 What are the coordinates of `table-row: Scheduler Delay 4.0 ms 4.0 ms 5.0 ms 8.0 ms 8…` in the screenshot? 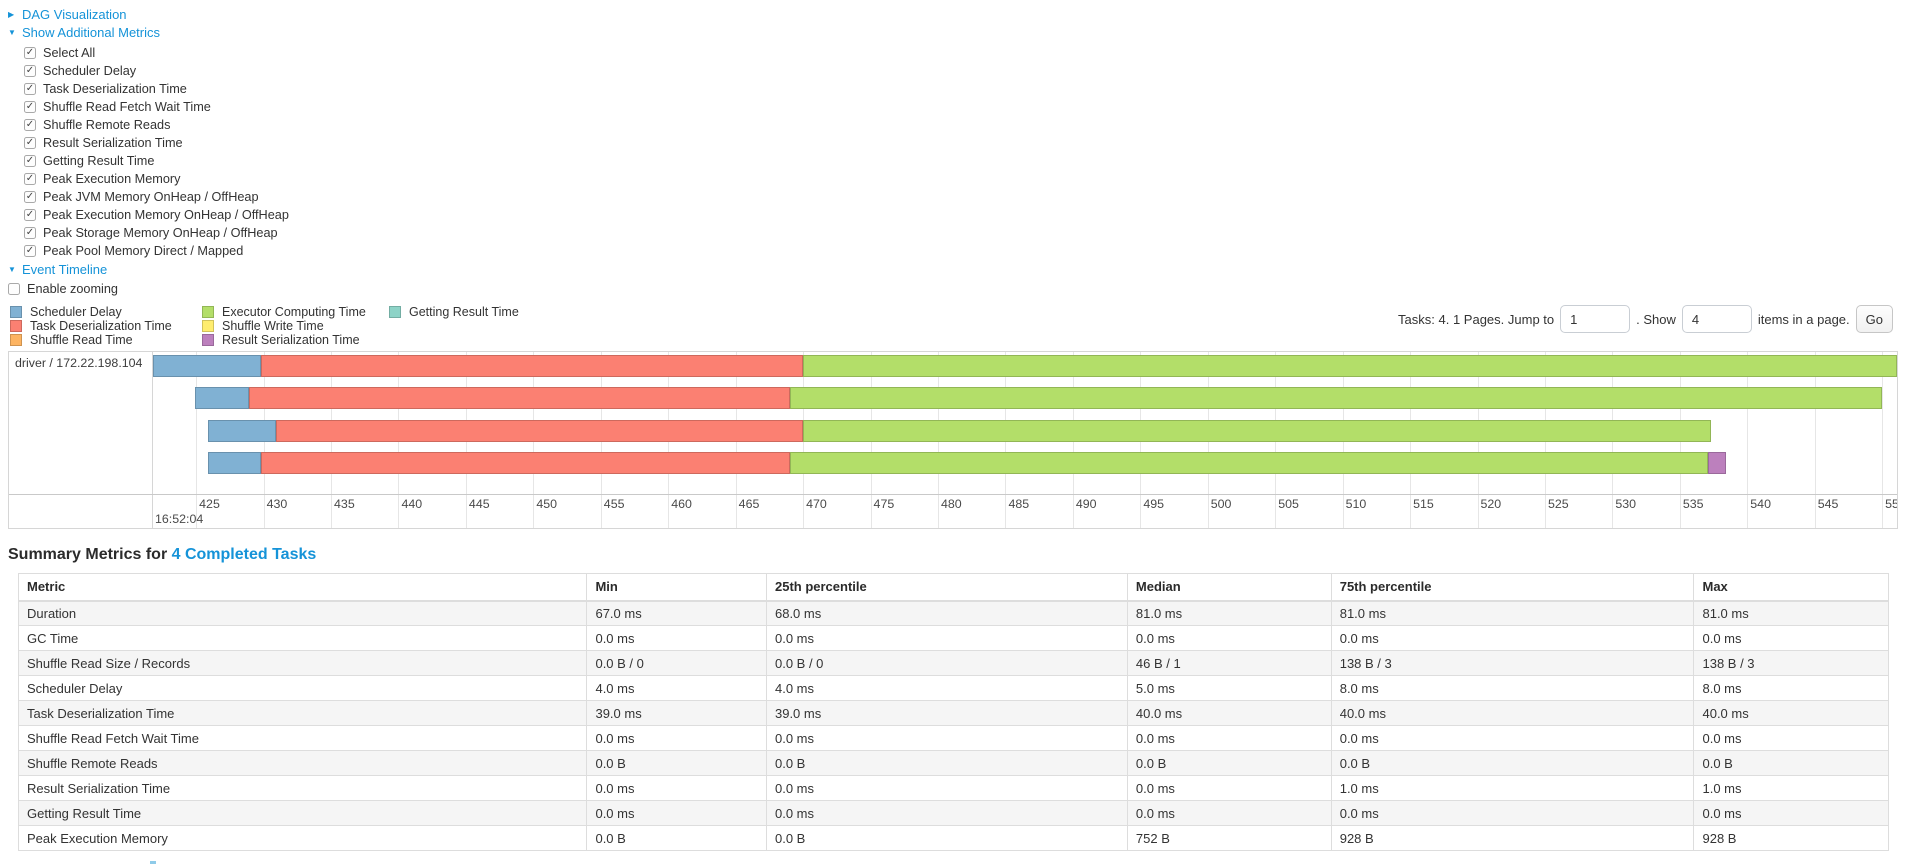 It's located at (953, 688).